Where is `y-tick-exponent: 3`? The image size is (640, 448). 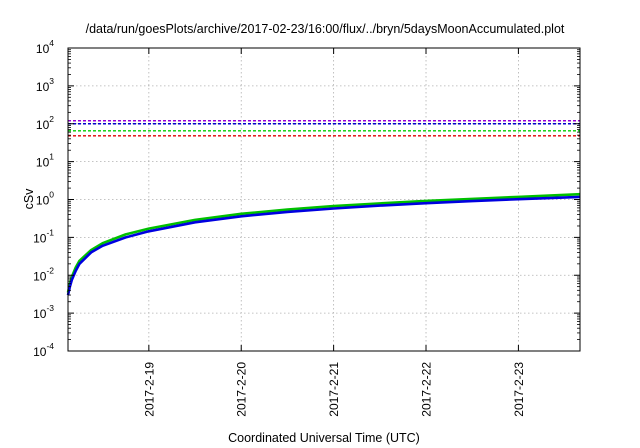
y-tick-exponent: 3 is located at coordinates (51, 81).